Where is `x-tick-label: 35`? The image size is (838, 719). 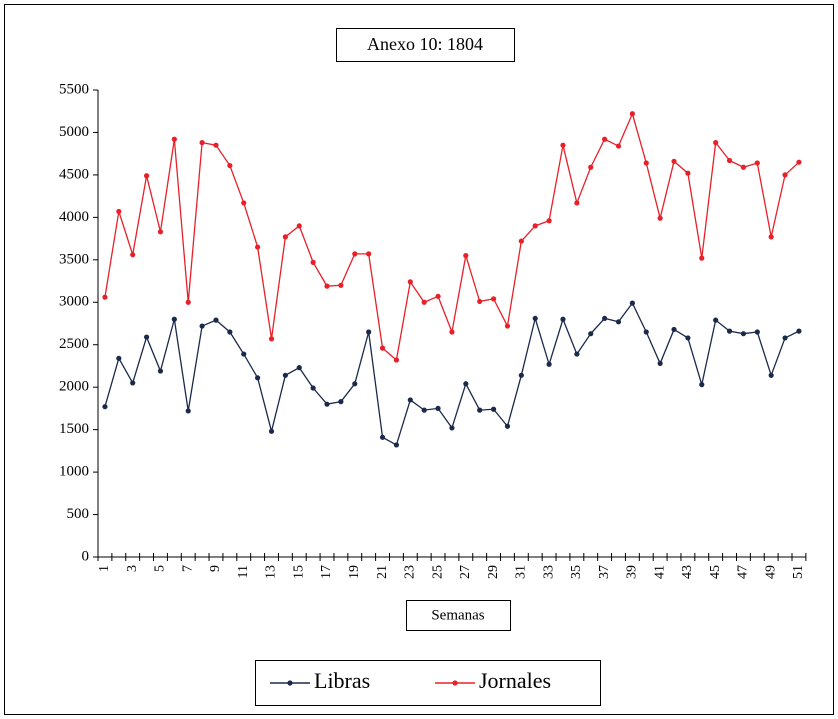 x-tick-label: 35 is located at coordinates (576, 572).